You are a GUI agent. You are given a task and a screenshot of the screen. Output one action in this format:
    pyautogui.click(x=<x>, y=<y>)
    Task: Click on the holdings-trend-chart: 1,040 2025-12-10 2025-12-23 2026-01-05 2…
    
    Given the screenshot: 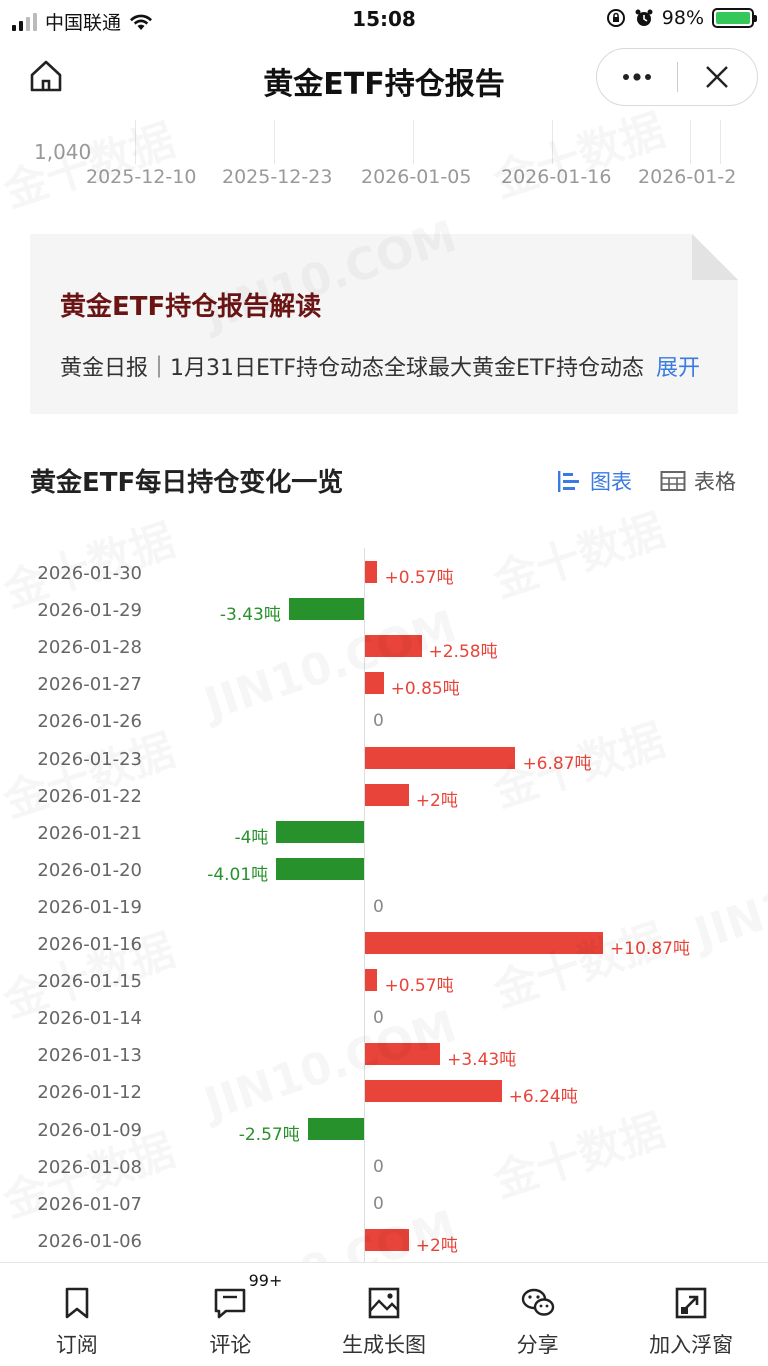 What is the action you would take?
    pyautogui.click(x=384, y=157)
    